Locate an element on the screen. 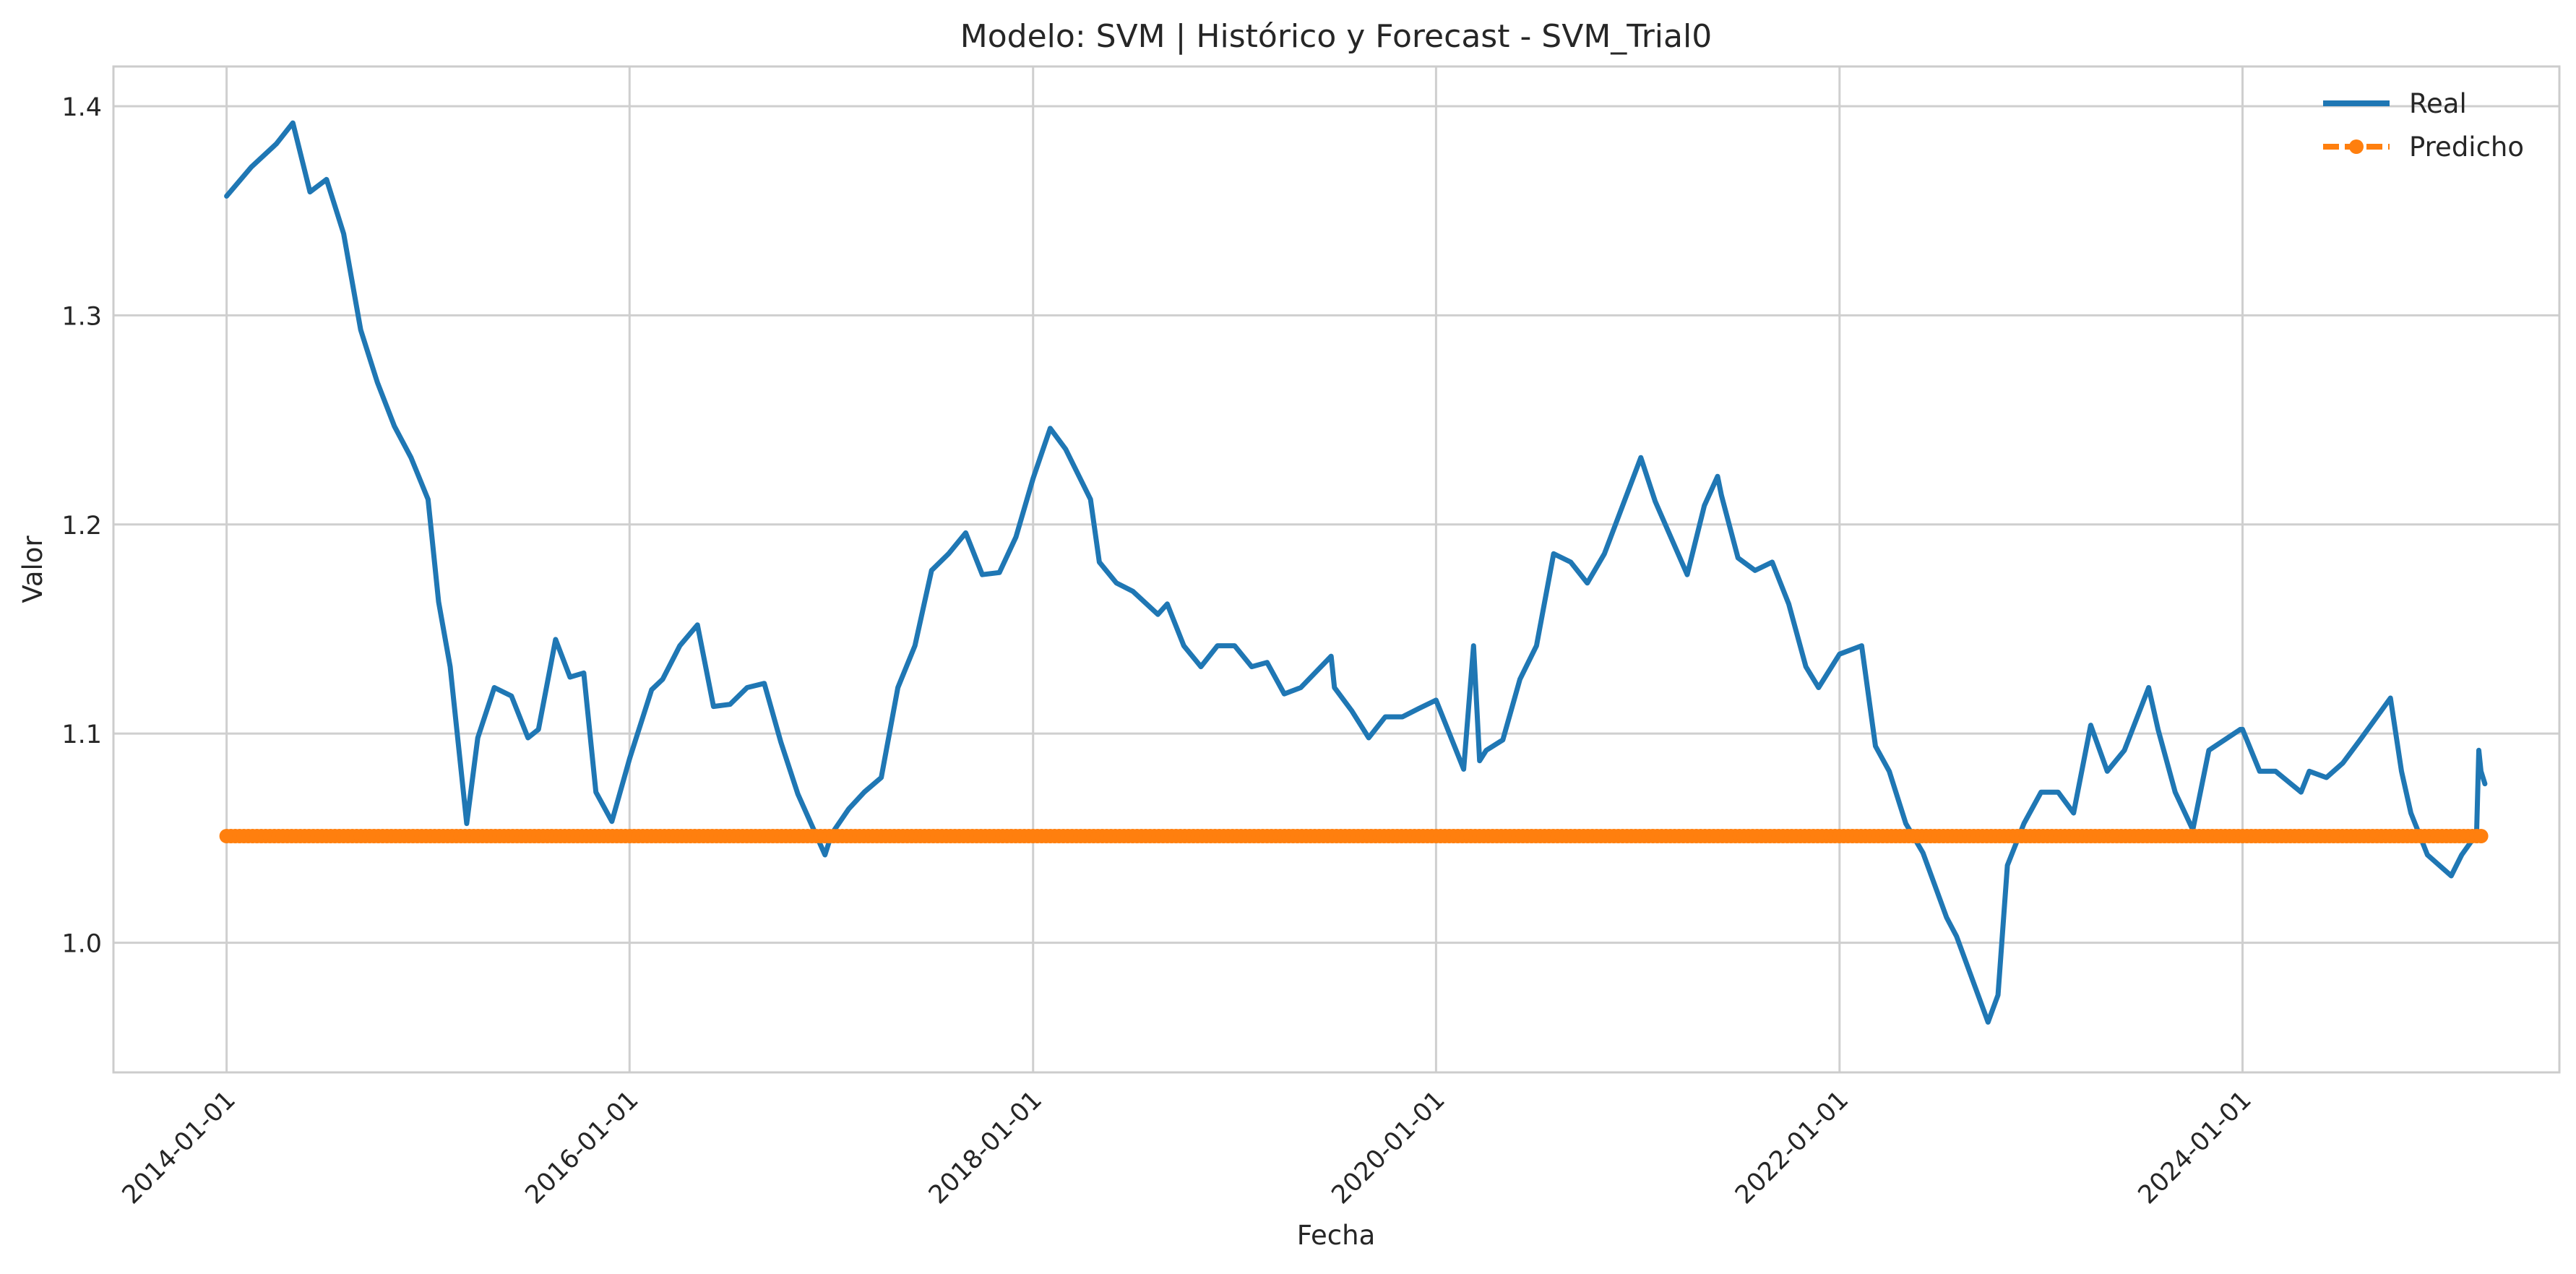 Image resolution: width=2576 pixels, height=1274 pixels. y-tick-label: 1.4 is located at coordinates (81, 107).